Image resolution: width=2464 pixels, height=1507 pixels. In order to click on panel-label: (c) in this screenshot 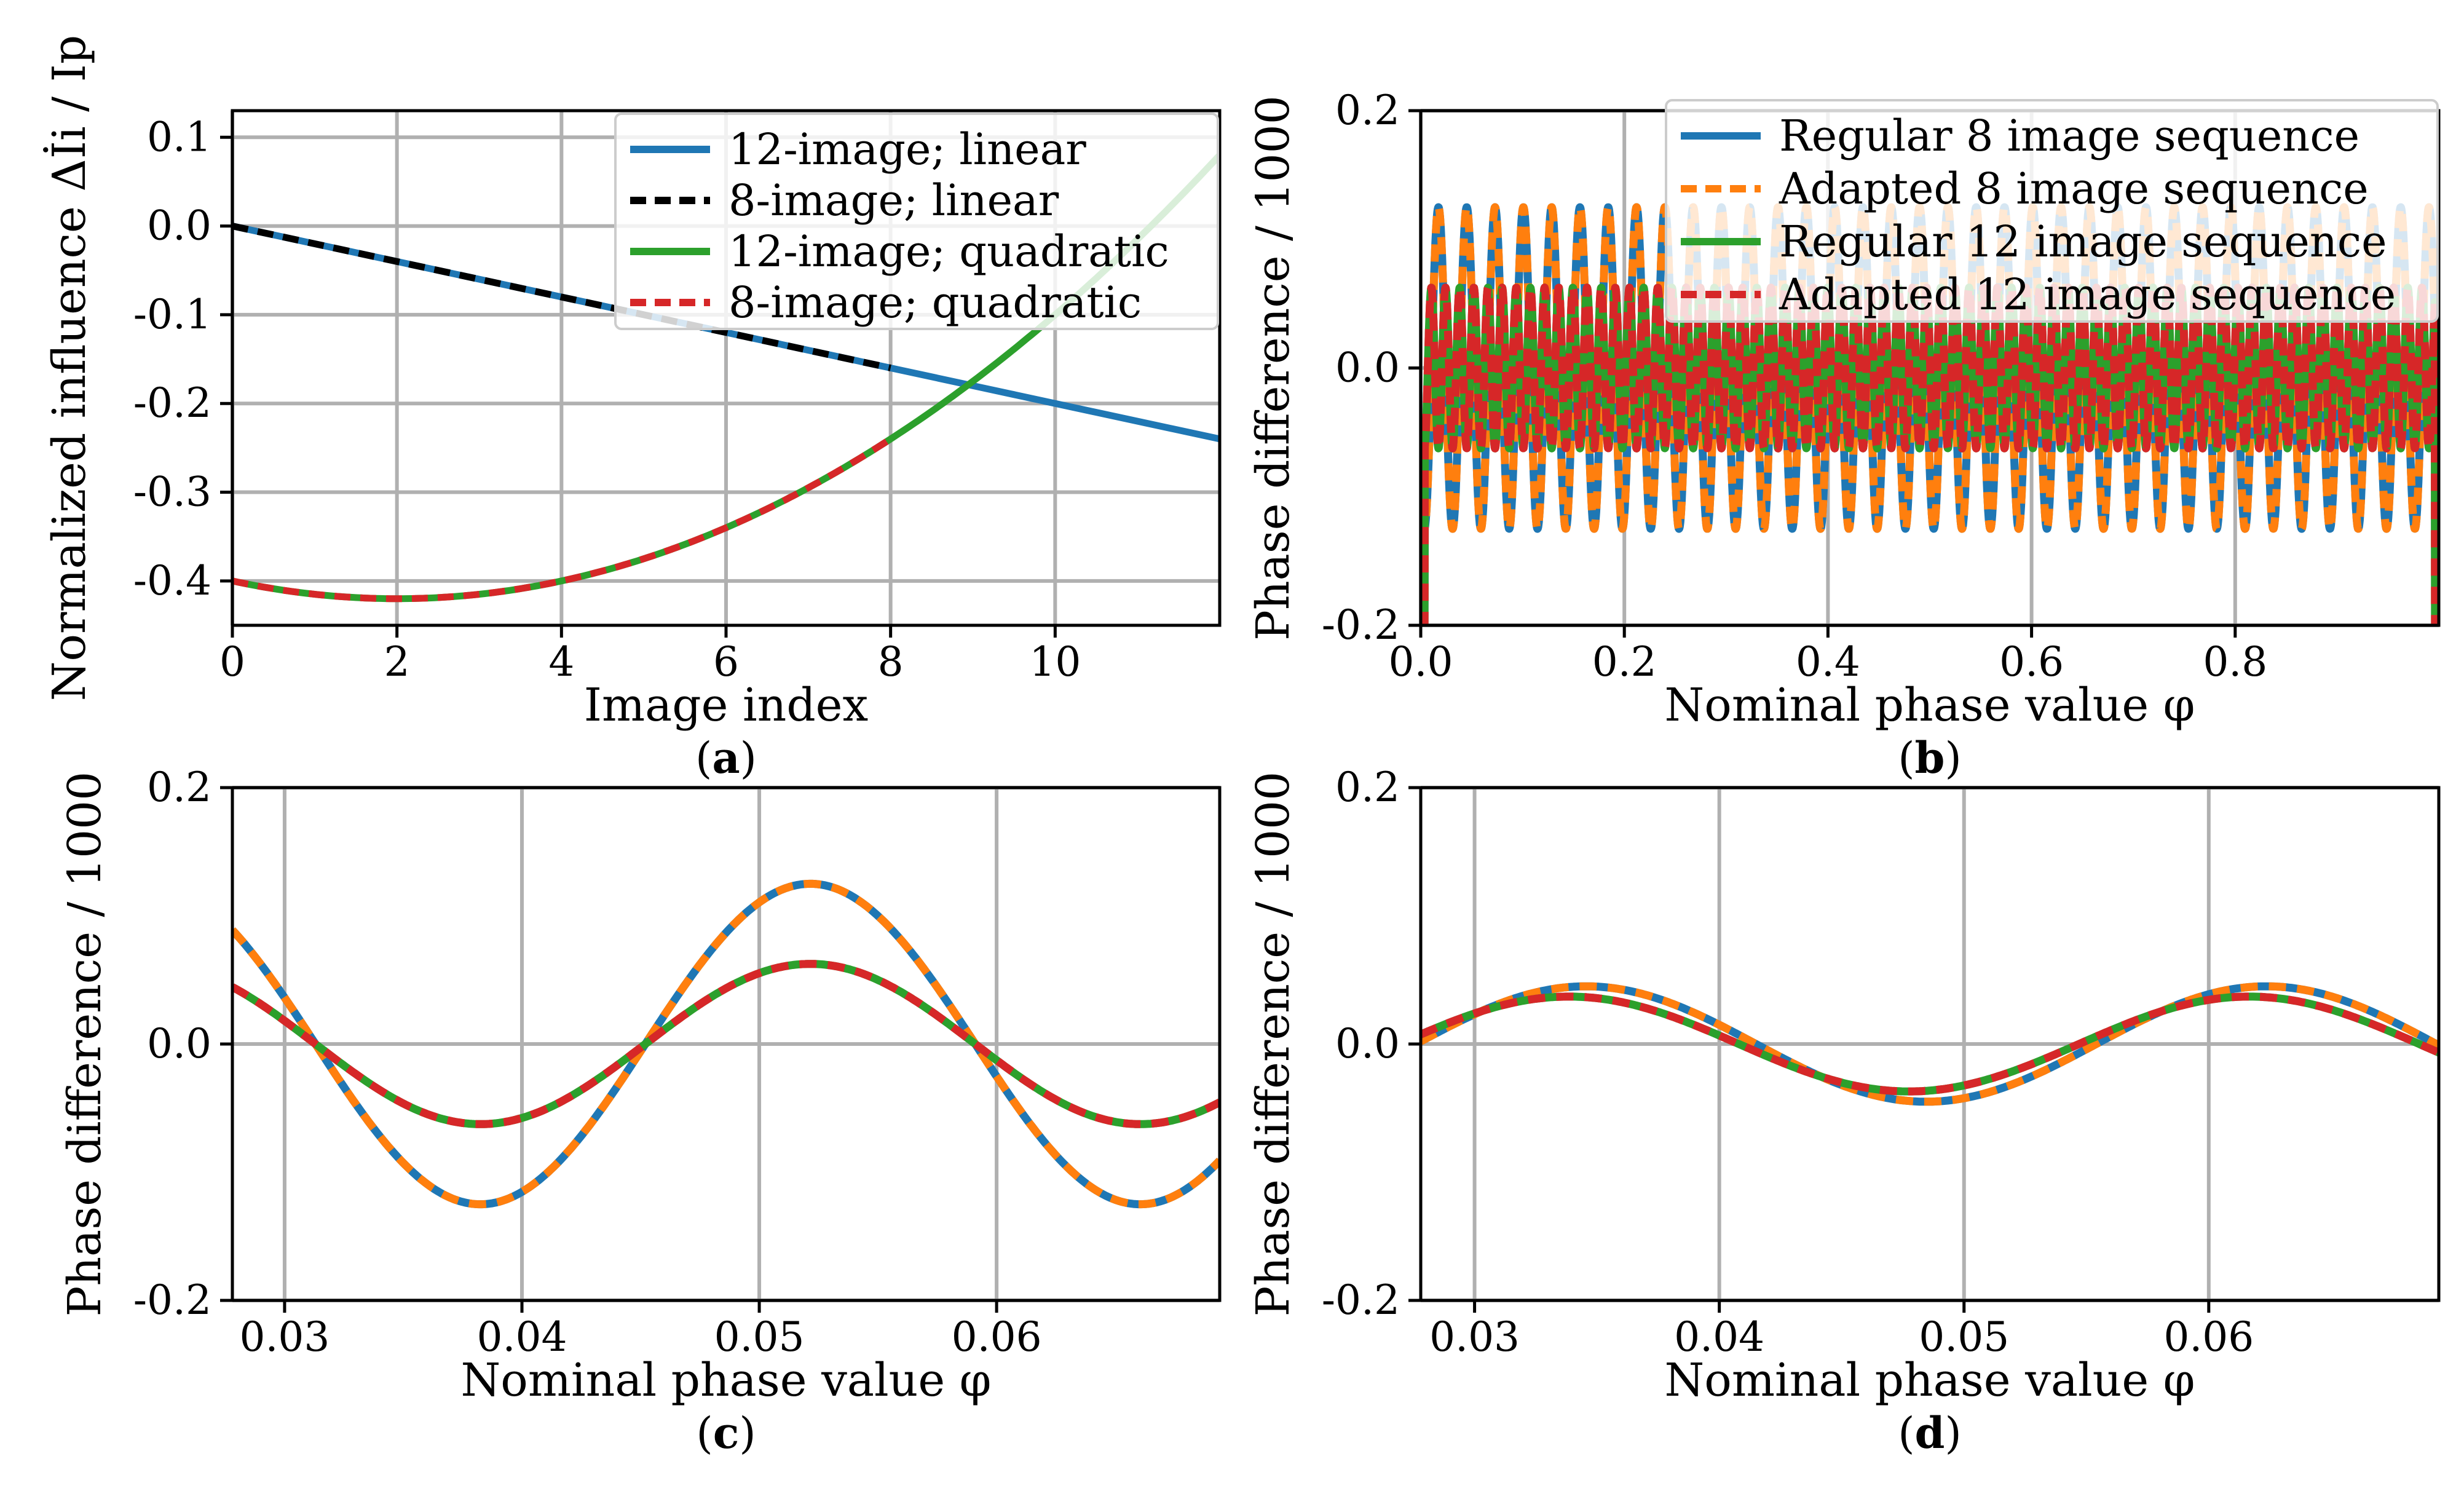, I will do `click(726, 1432)`.